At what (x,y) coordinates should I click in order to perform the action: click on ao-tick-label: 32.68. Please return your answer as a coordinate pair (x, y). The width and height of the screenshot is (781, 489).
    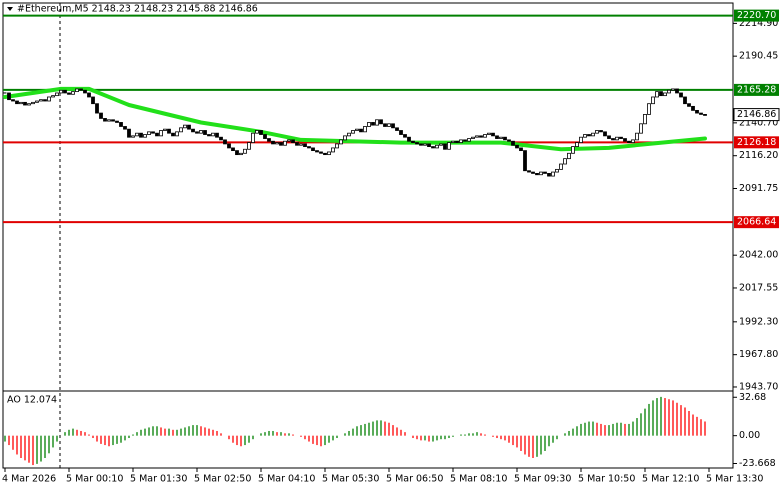
    Looking at the image, I should click on (752, 397).